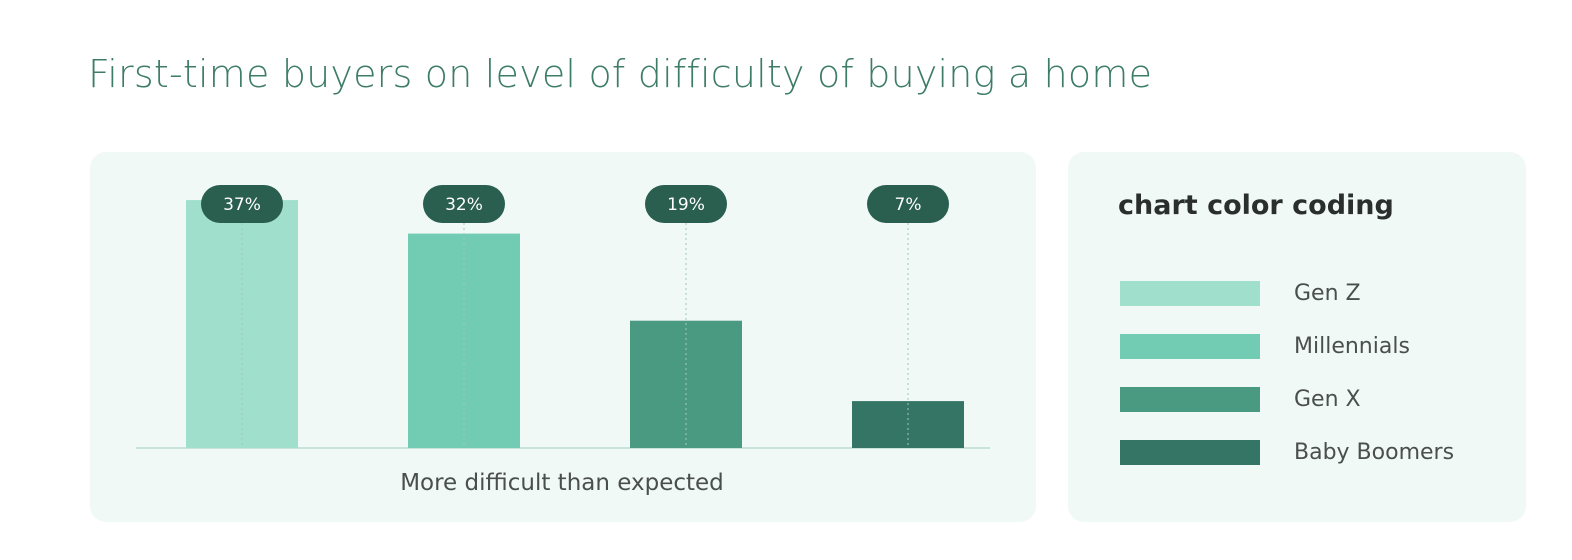 The height and width of the screenshot is (560, 1572). Describe the element at coordinates (1374, 452) in the screenshot. I see `legend-label-baby-boomers: Baby Boomers` at that location.